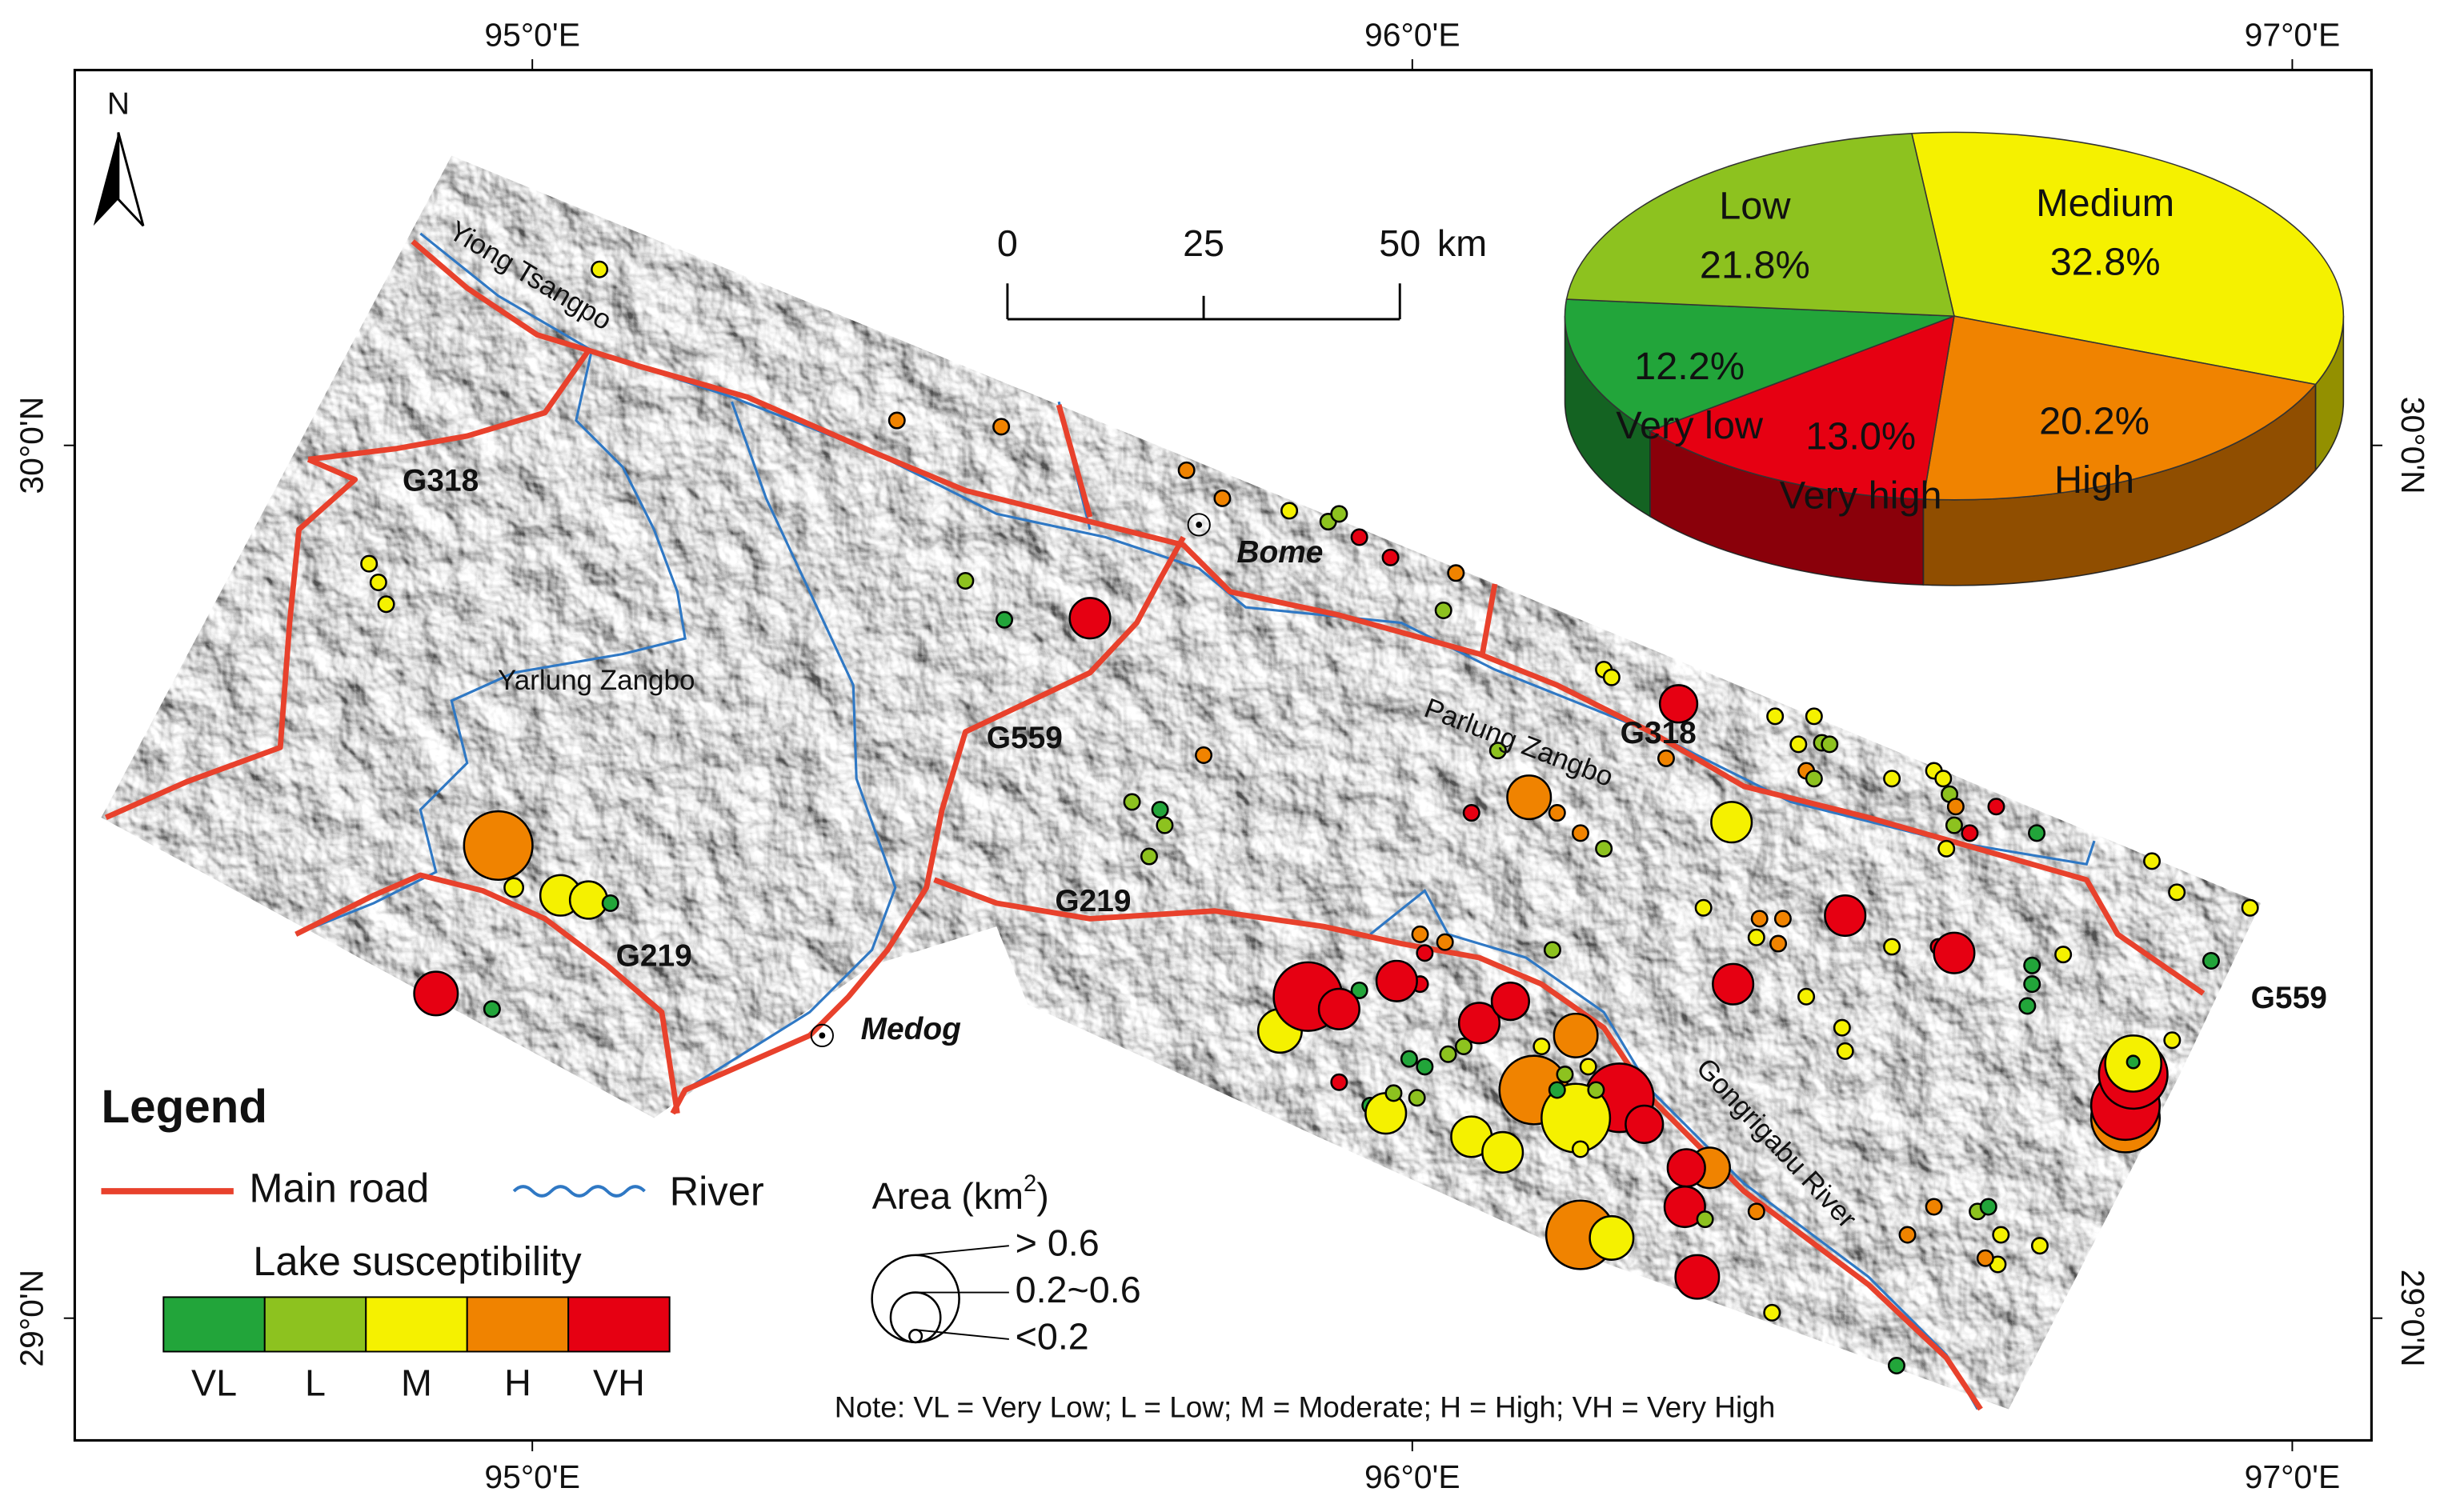 This screenshot has height=1512, width=2440. I want to click on legend-label: Main road, so click(339, 1187).